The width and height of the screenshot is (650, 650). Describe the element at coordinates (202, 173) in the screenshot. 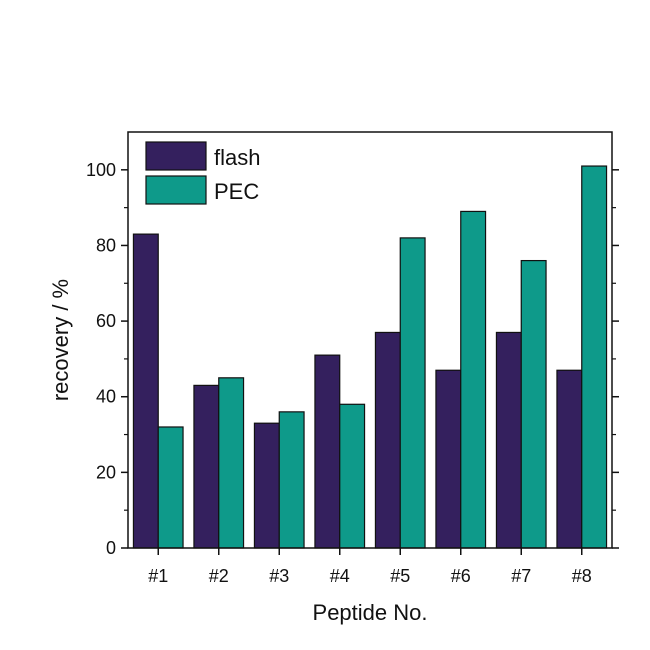

I see `legend: flash PEC` at that location.